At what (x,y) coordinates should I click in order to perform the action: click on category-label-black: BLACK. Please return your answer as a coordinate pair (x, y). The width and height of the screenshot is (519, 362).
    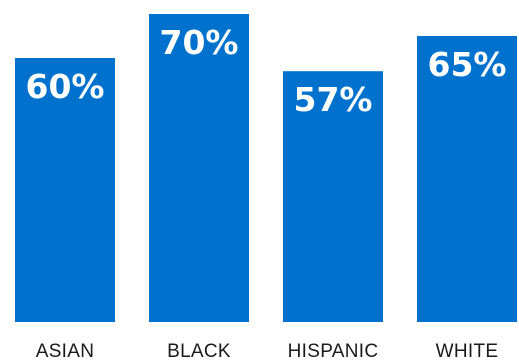
    Looking at the image, I should click on (199, 351).